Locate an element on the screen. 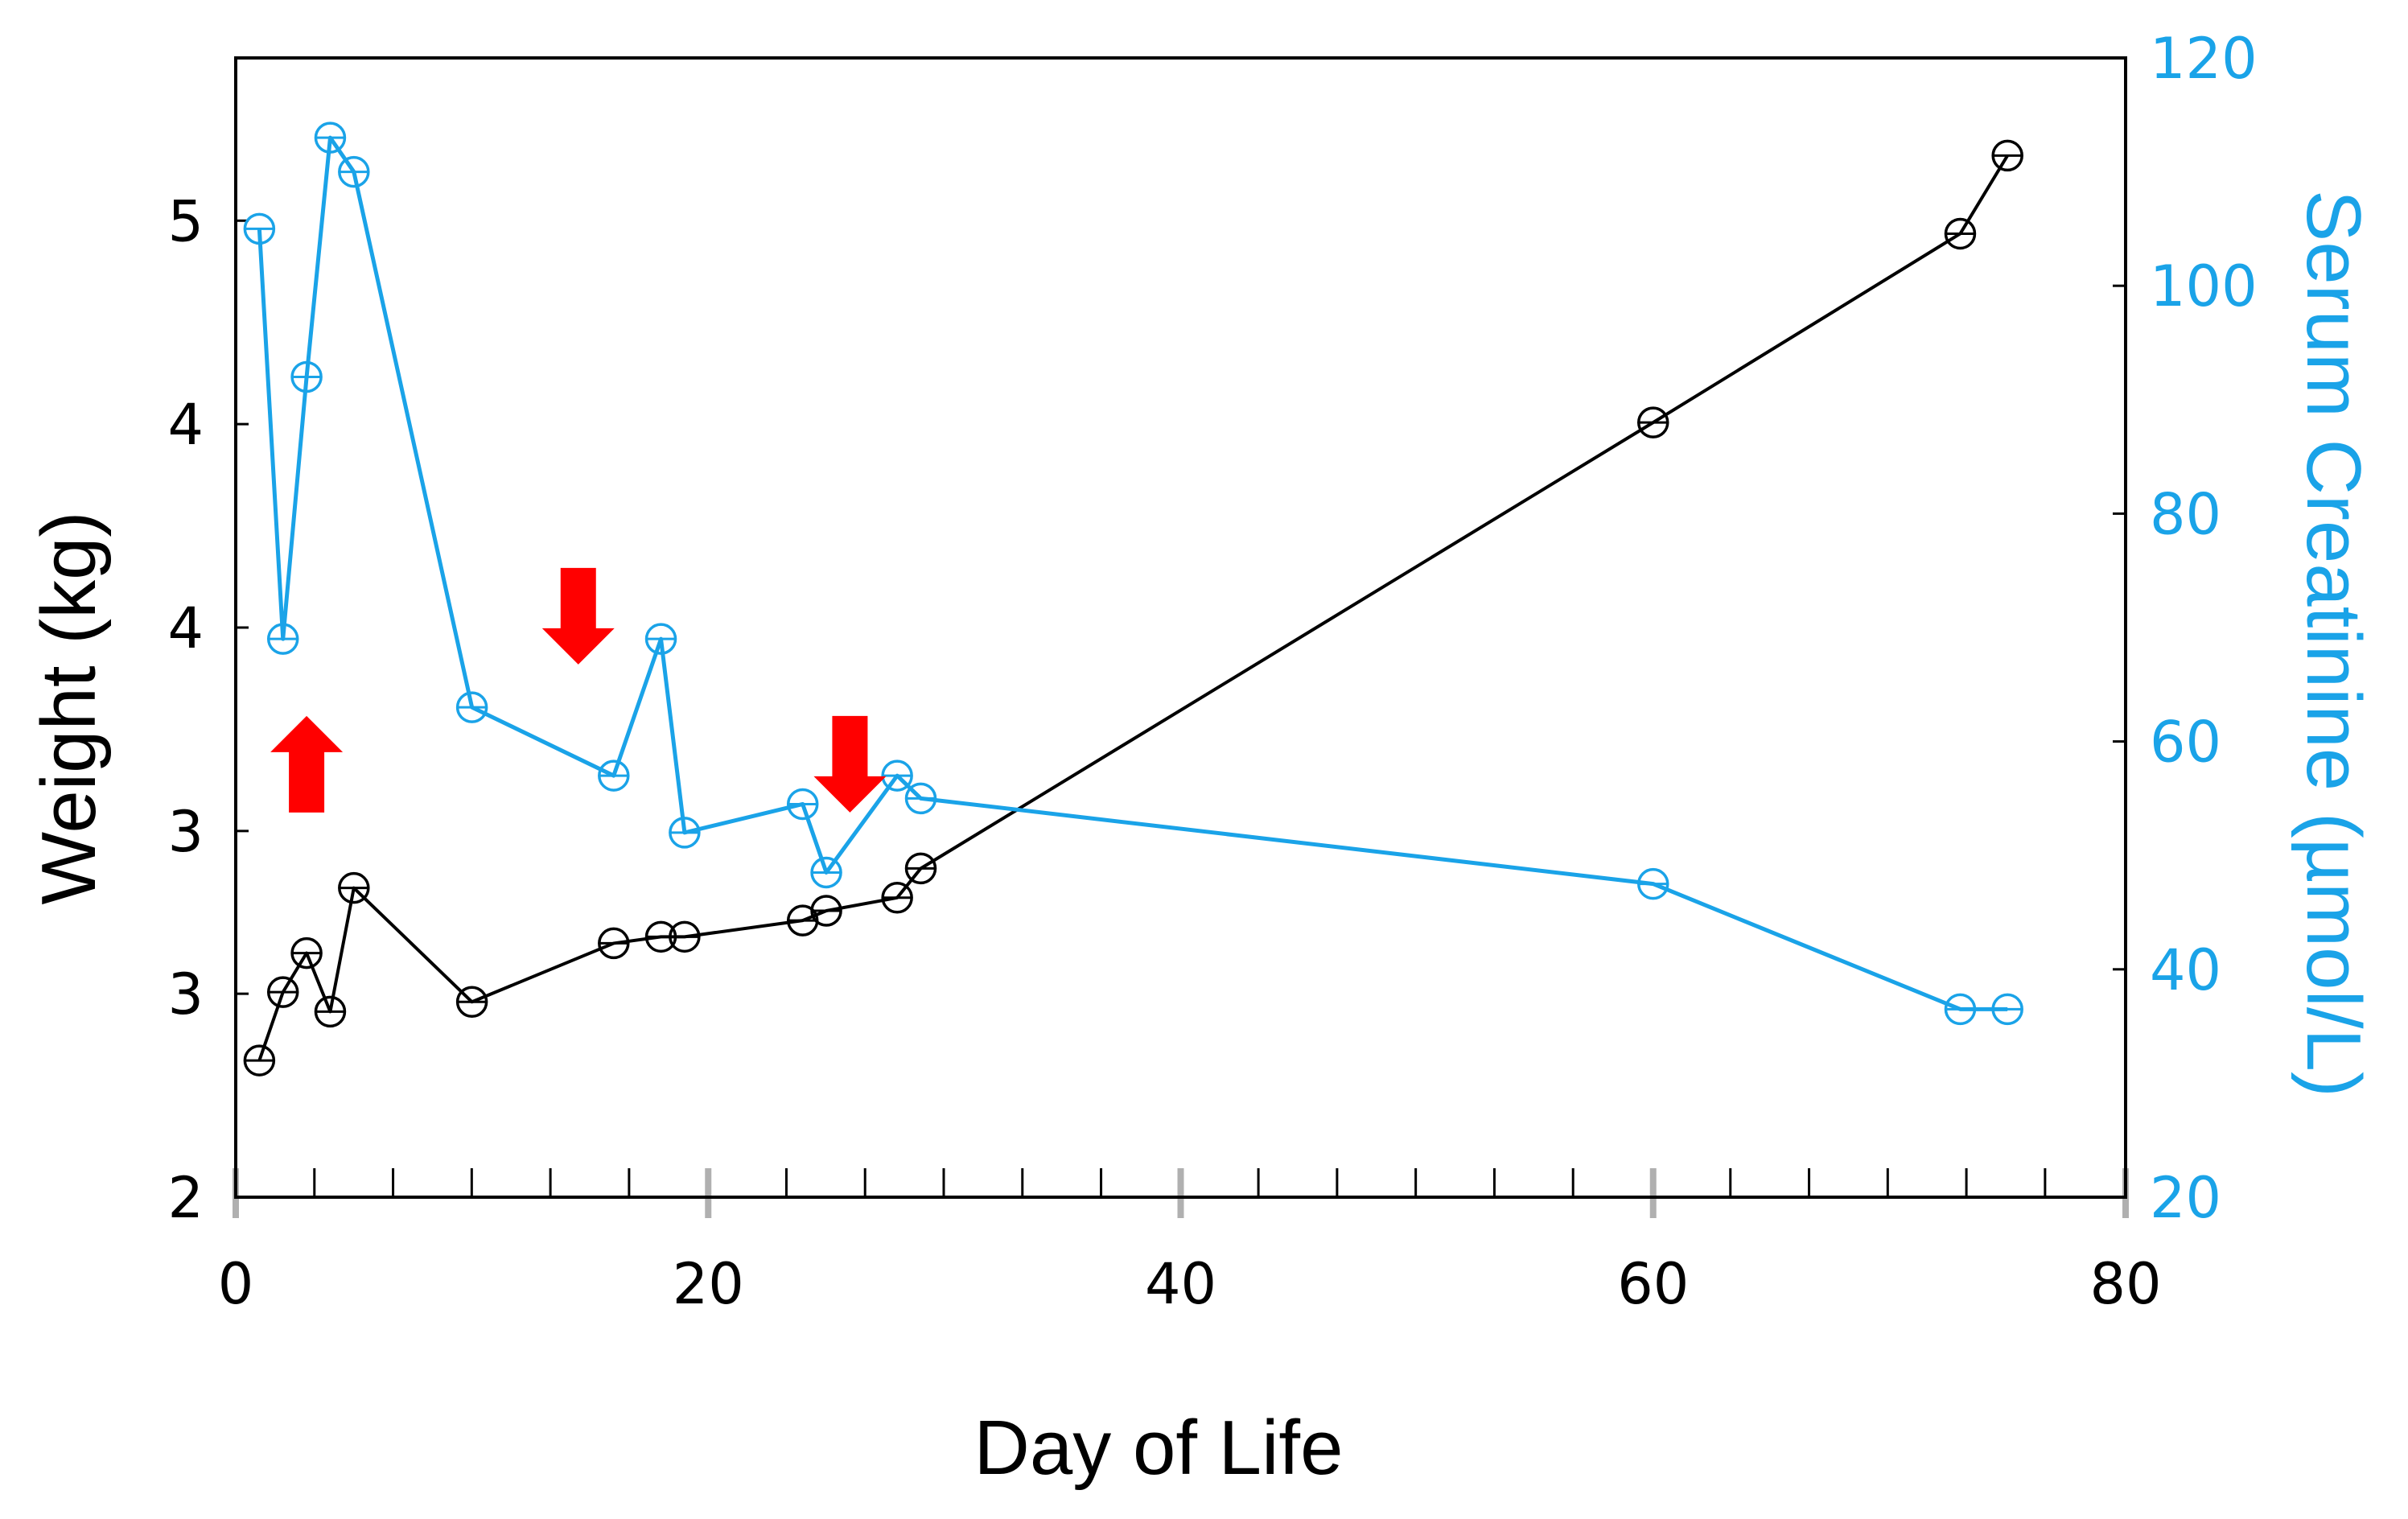 This screenshot has height=1519, width=2408. arrow-up-icon is located at coordinates (307, 764).